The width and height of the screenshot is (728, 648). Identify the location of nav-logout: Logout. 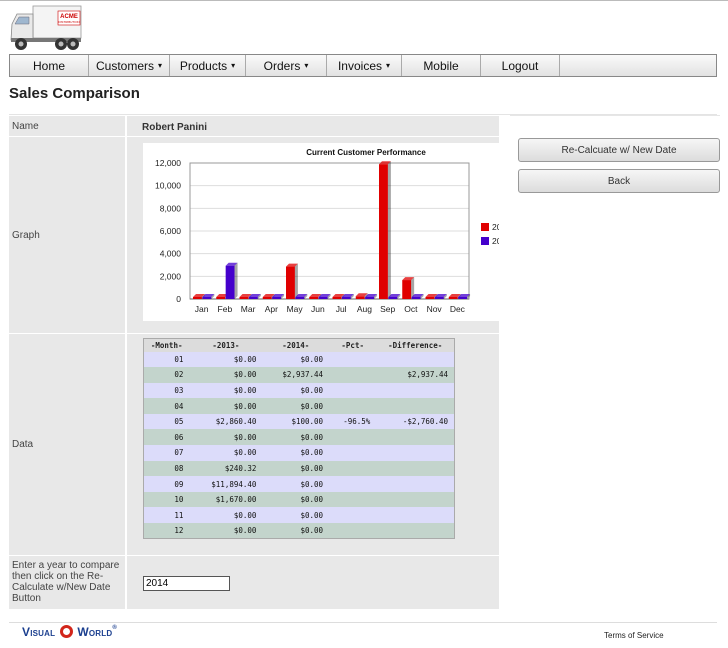
(520, 65).